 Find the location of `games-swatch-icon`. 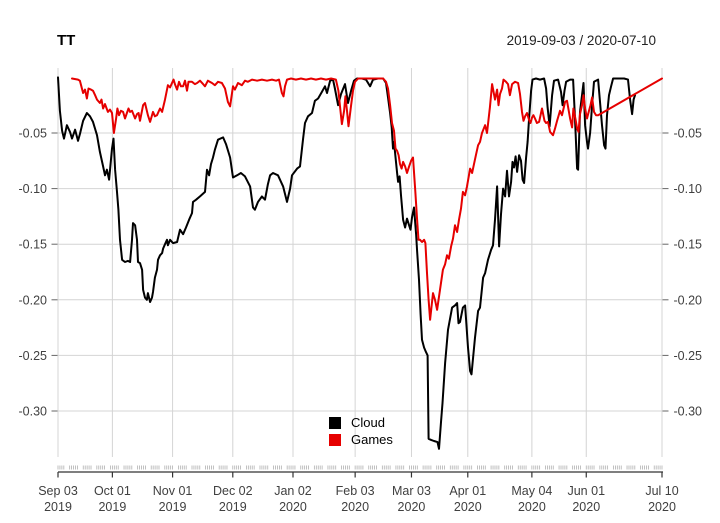

games-swatch-icon is located at coordinates (335, 439).